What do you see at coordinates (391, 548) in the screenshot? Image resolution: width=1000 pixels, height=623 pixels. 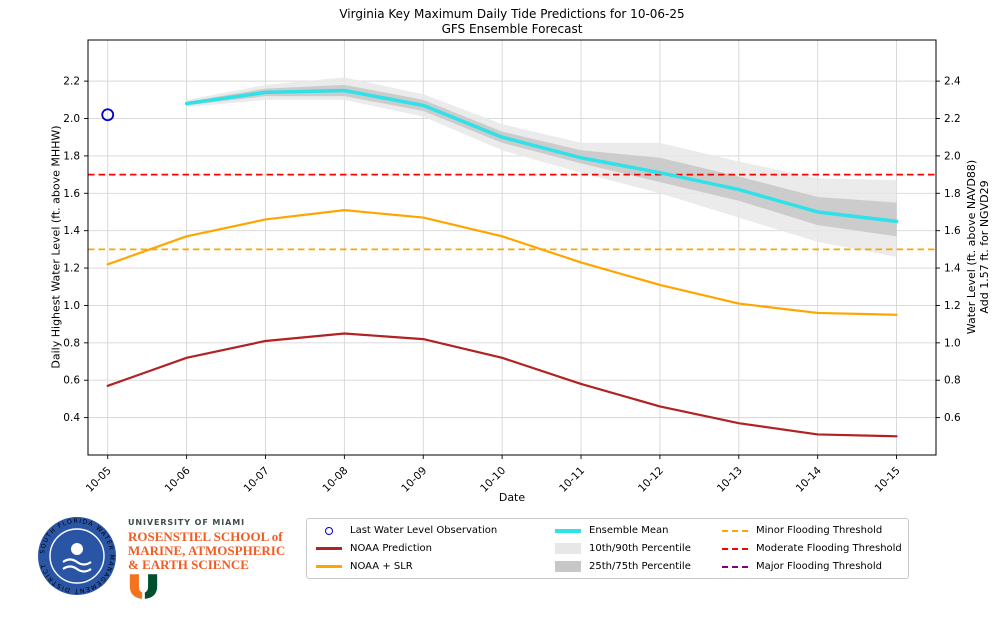 I see `legend-label: NOAA Prediction` at bounding box center [391, 548].